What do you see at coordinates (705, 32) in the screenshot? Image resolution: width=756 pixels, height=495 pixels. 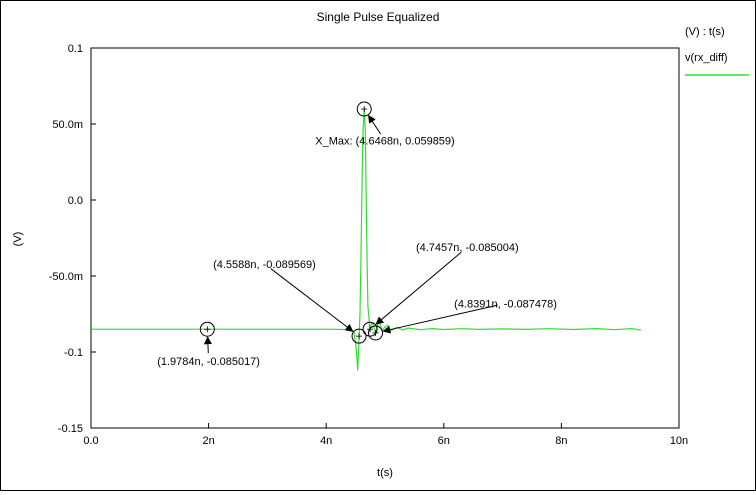 I see `legend-header: (V) : t(s)` at bounding box center [705, 32].